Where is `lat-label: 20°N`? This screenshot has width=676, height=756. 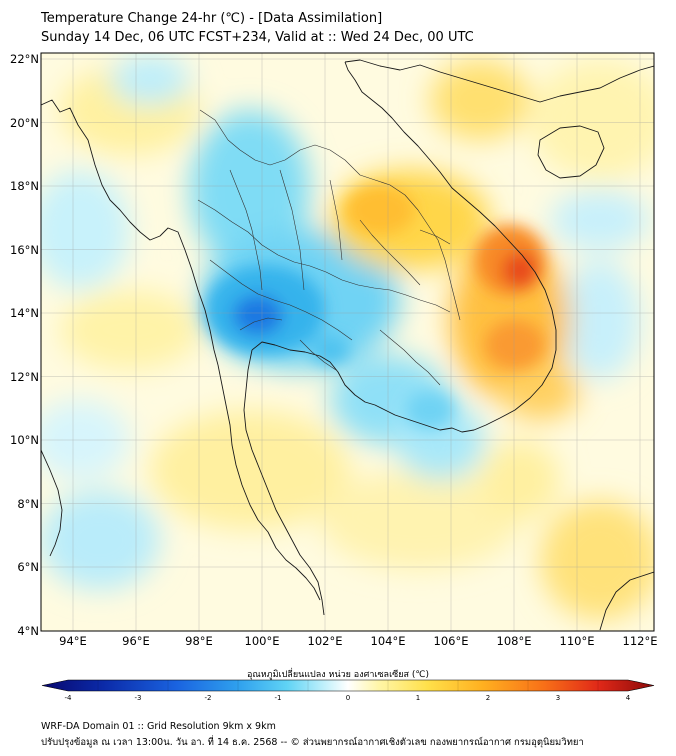 lat-label: 20°N is located at coordinates (24, 123).